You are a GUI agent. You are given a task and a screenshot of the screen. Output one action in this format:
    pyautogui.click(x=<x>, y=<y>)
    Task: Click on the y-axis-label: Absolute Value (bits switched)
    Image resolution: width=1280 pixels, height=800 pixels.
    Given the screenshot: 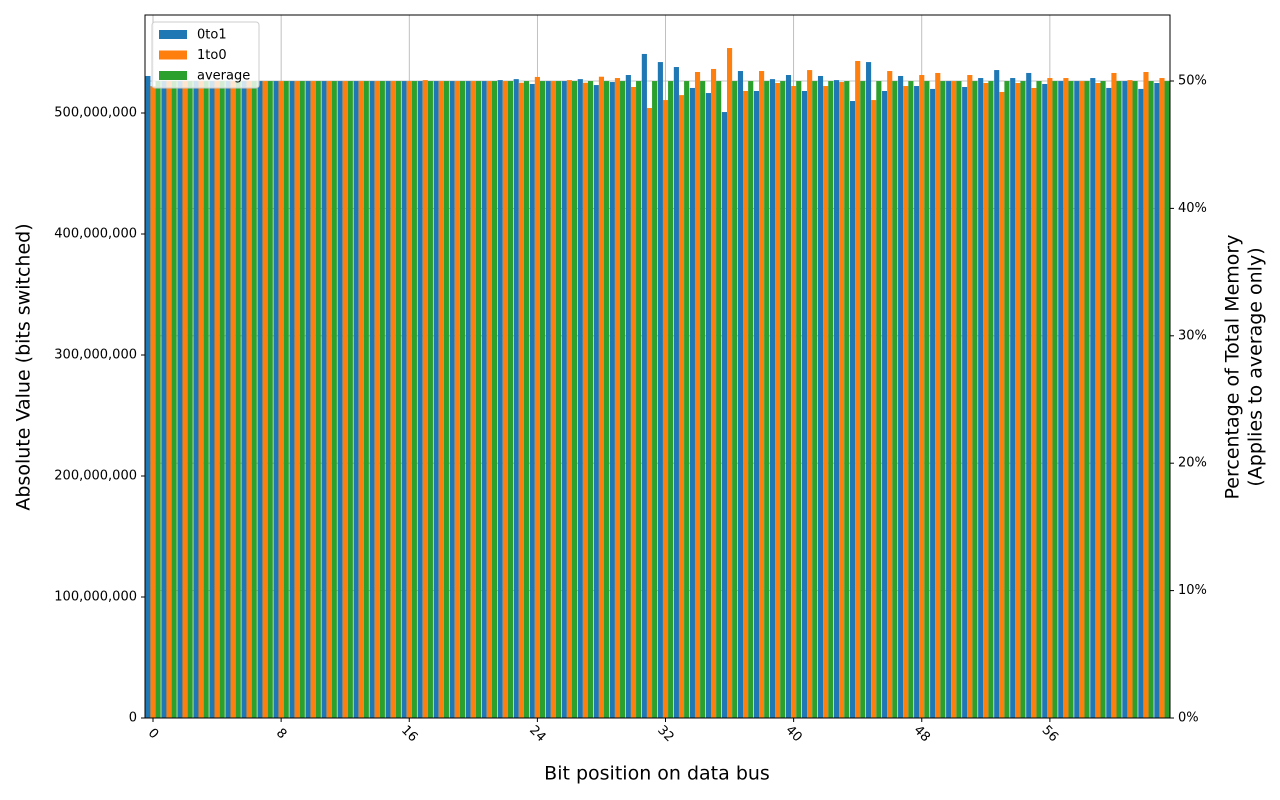 What is the action you would take?
    pyautogui.click(x=24, y=366)
    